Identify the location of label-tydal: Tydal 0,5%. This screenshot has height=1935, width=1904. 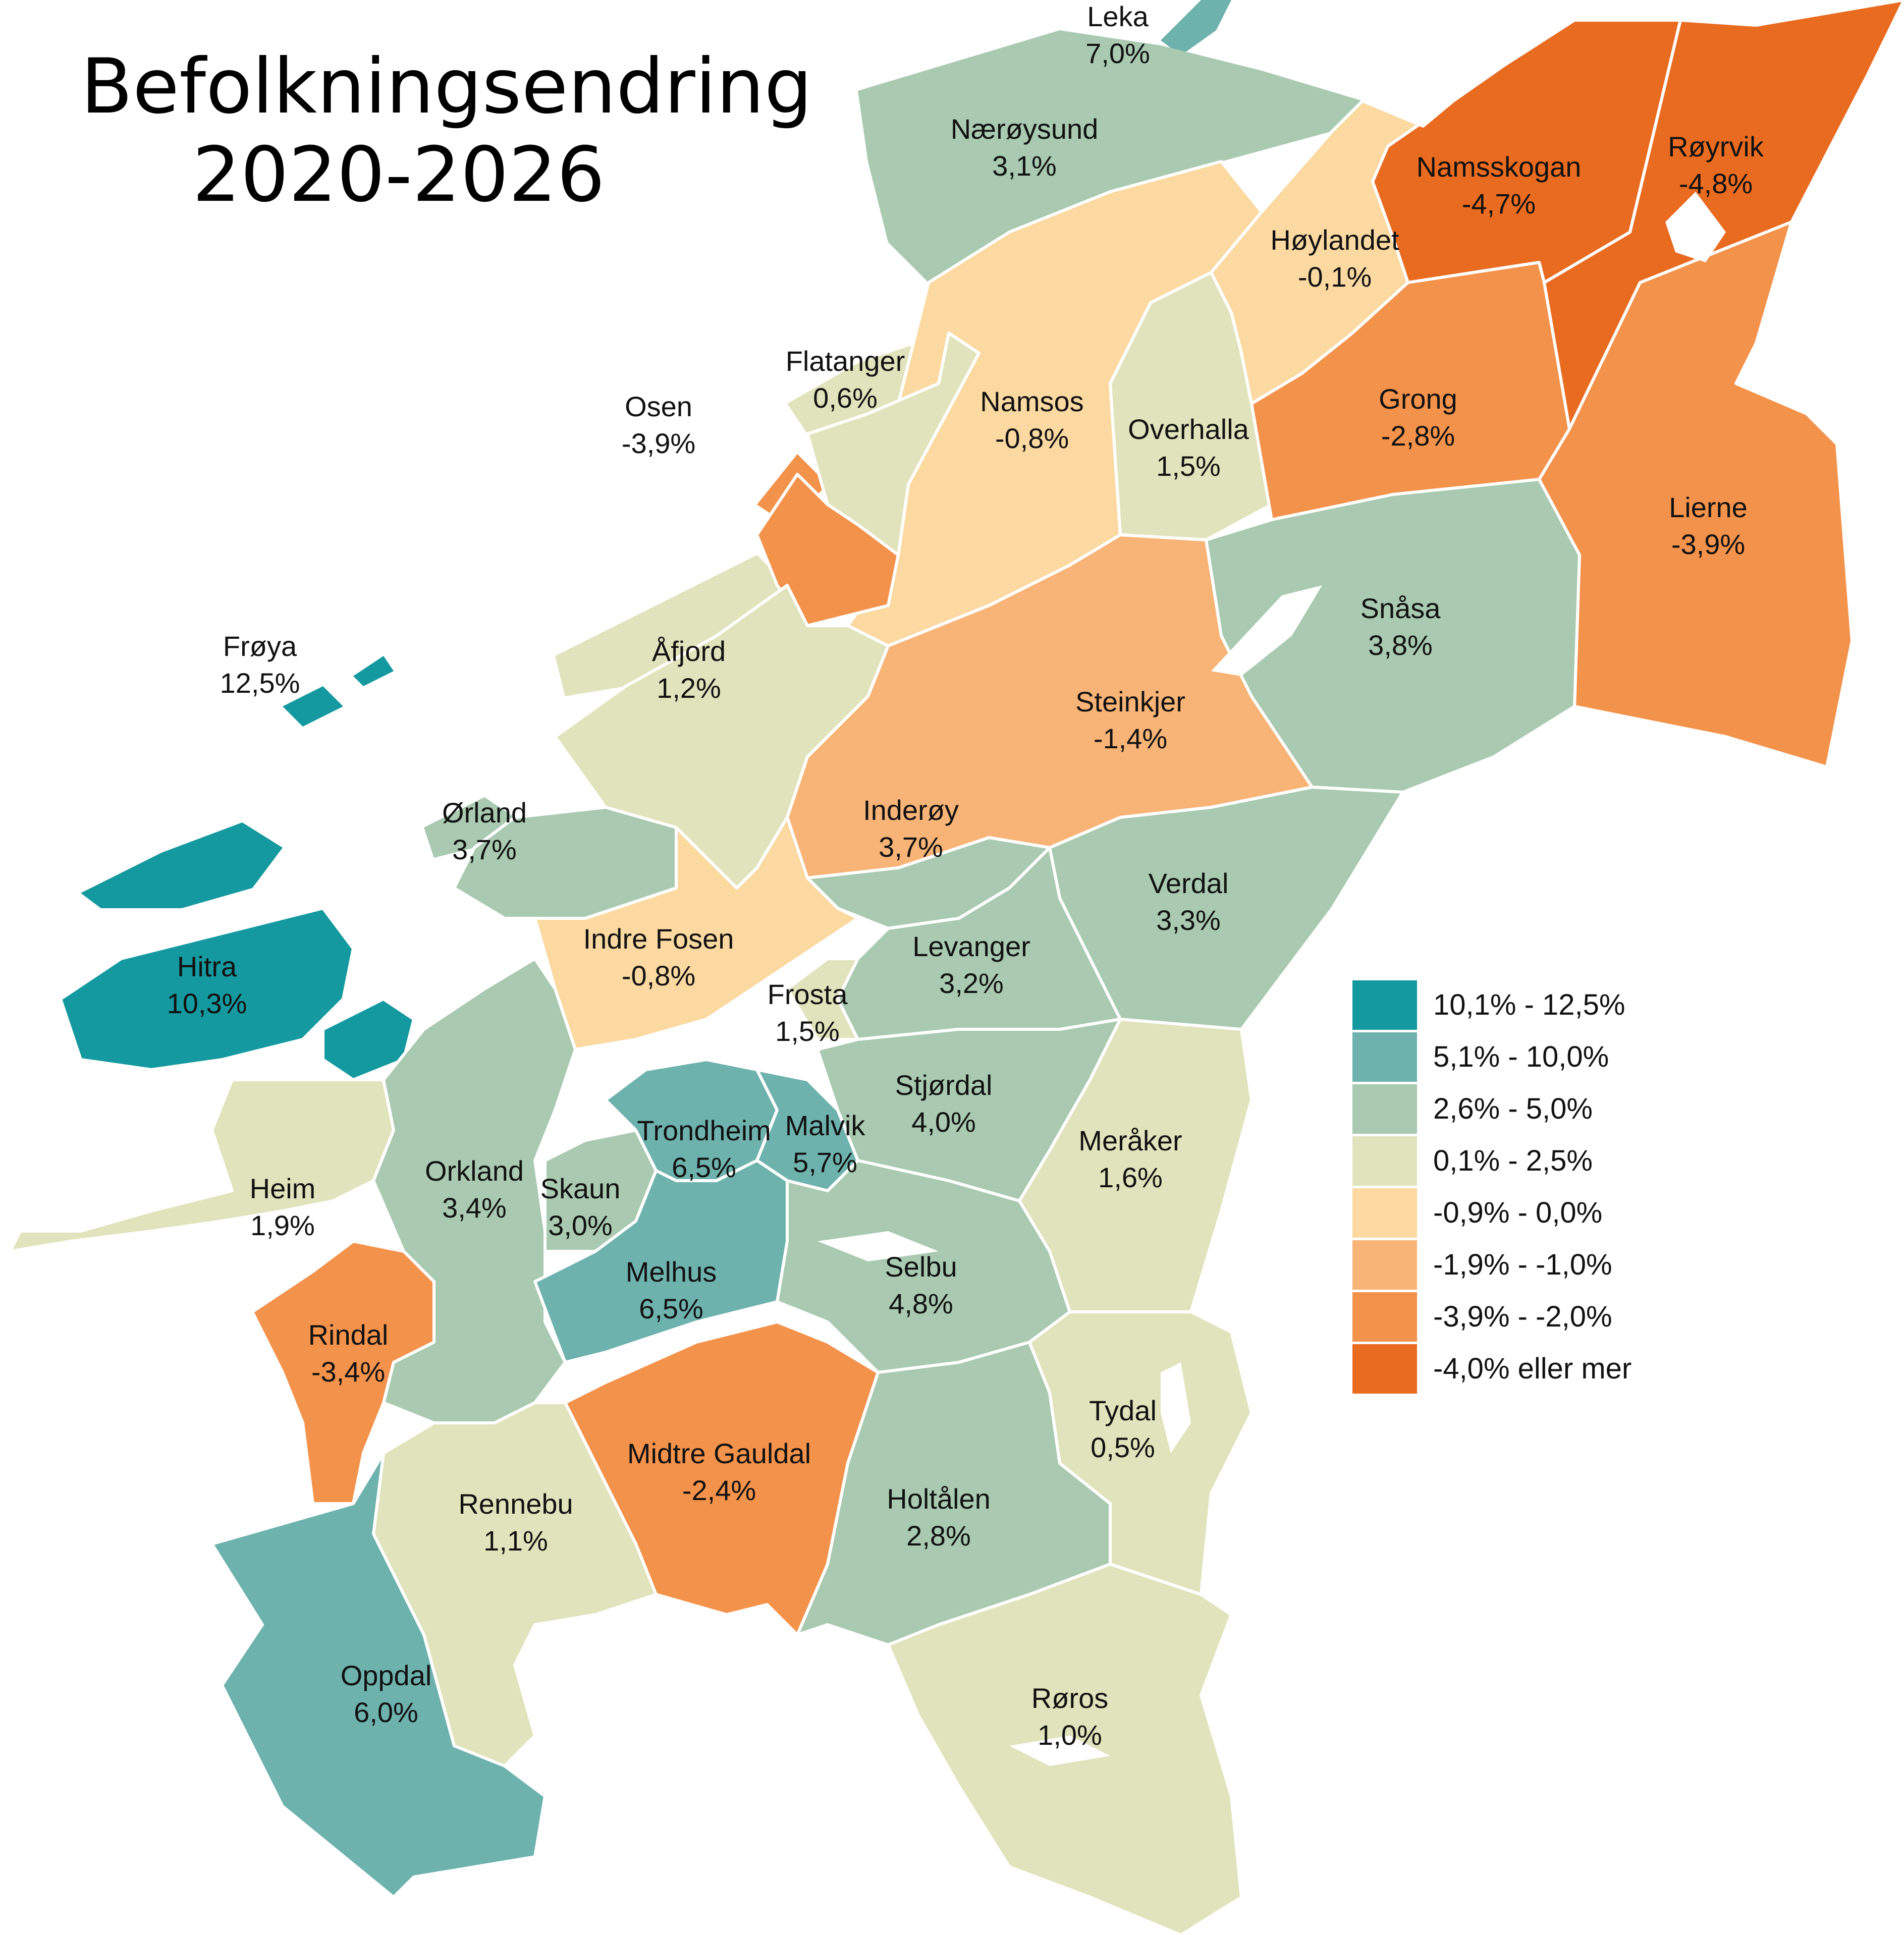
(1123, 1429).